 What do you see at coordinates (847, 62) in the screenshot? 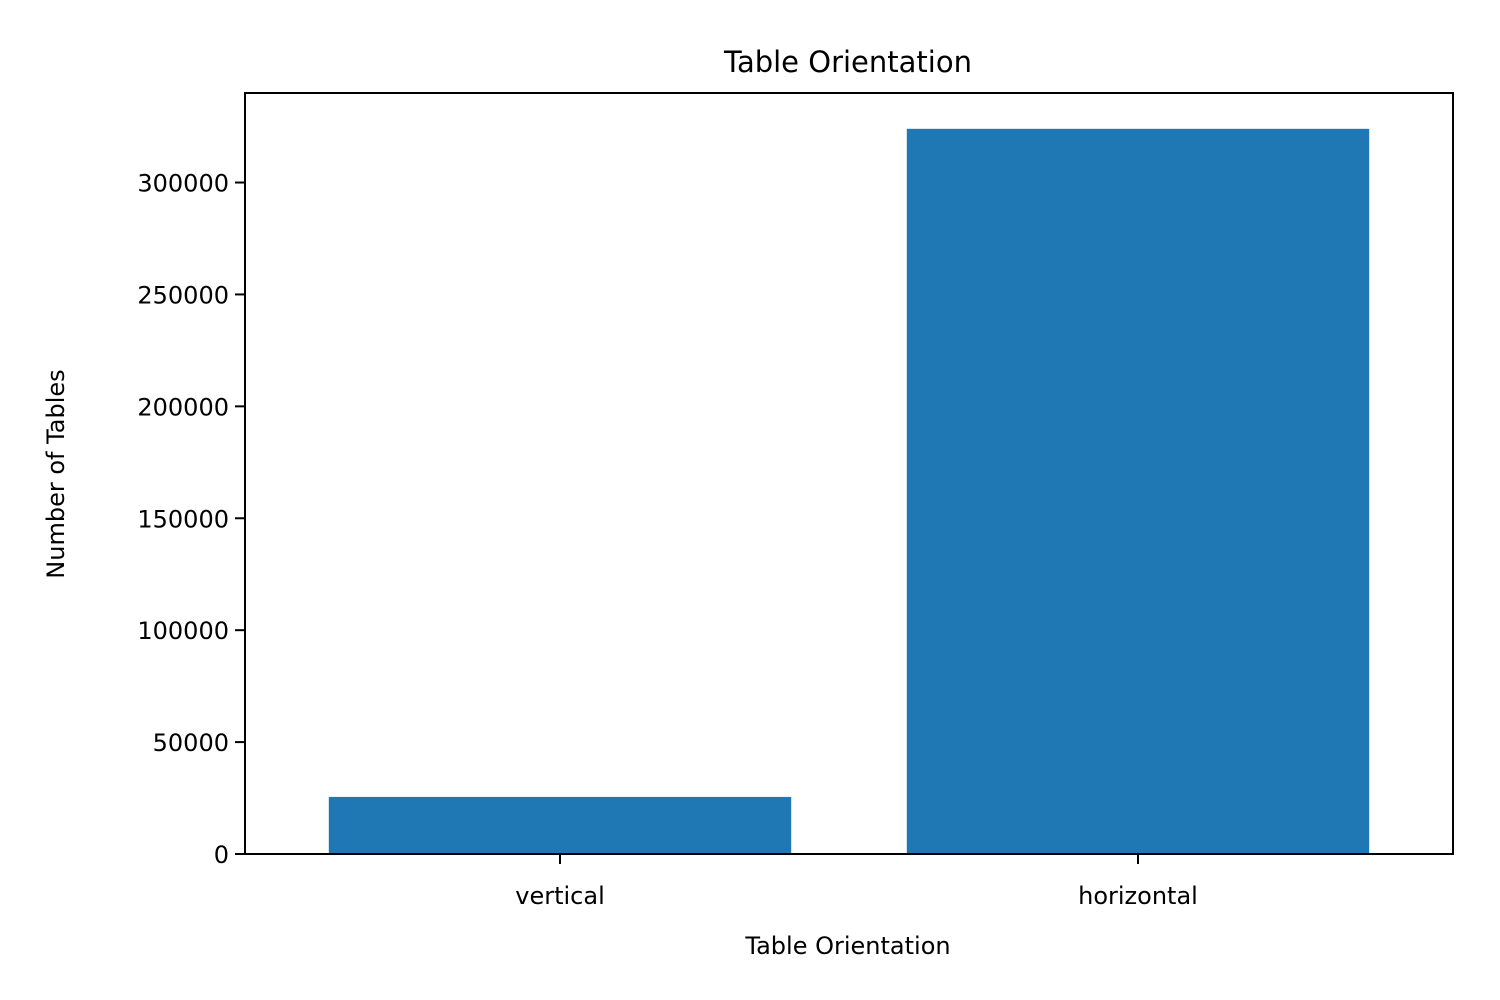
I see `chart-title: Table Orientation` at bounding box center [847, 62].